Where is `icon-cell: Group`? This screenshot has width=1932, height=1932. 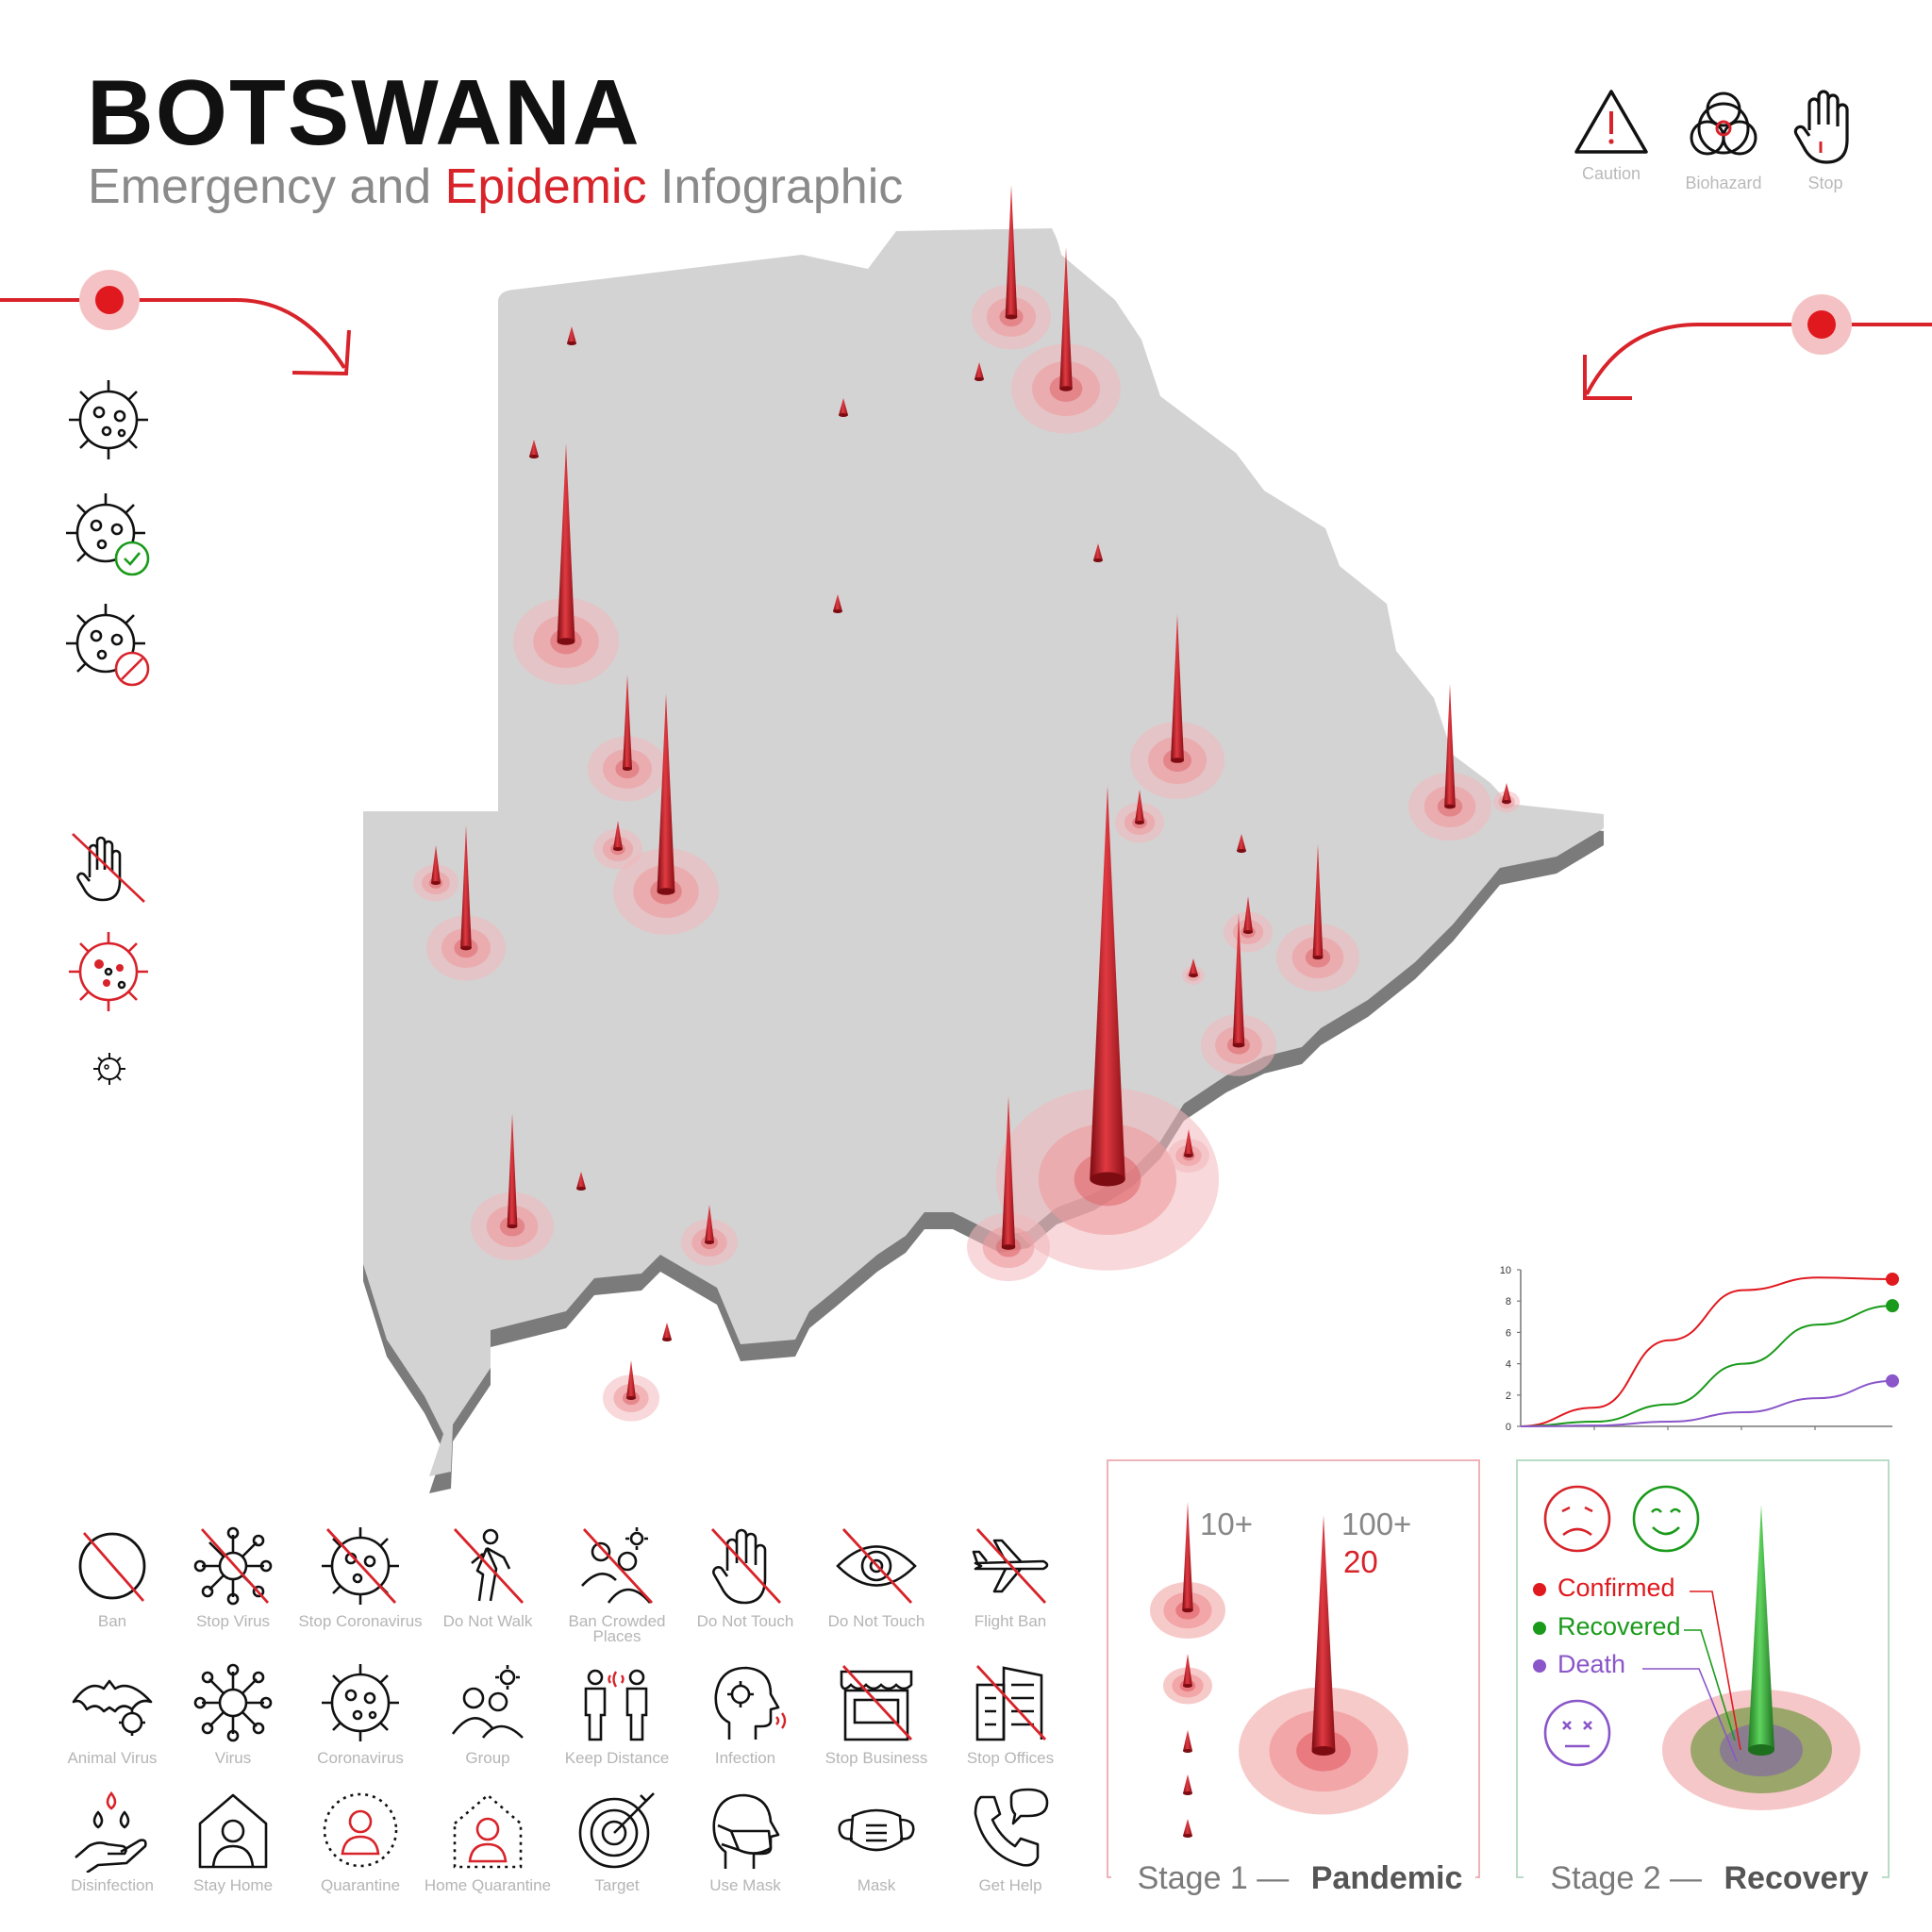
icon-cell: Group is located at coordinates (488, 1713).